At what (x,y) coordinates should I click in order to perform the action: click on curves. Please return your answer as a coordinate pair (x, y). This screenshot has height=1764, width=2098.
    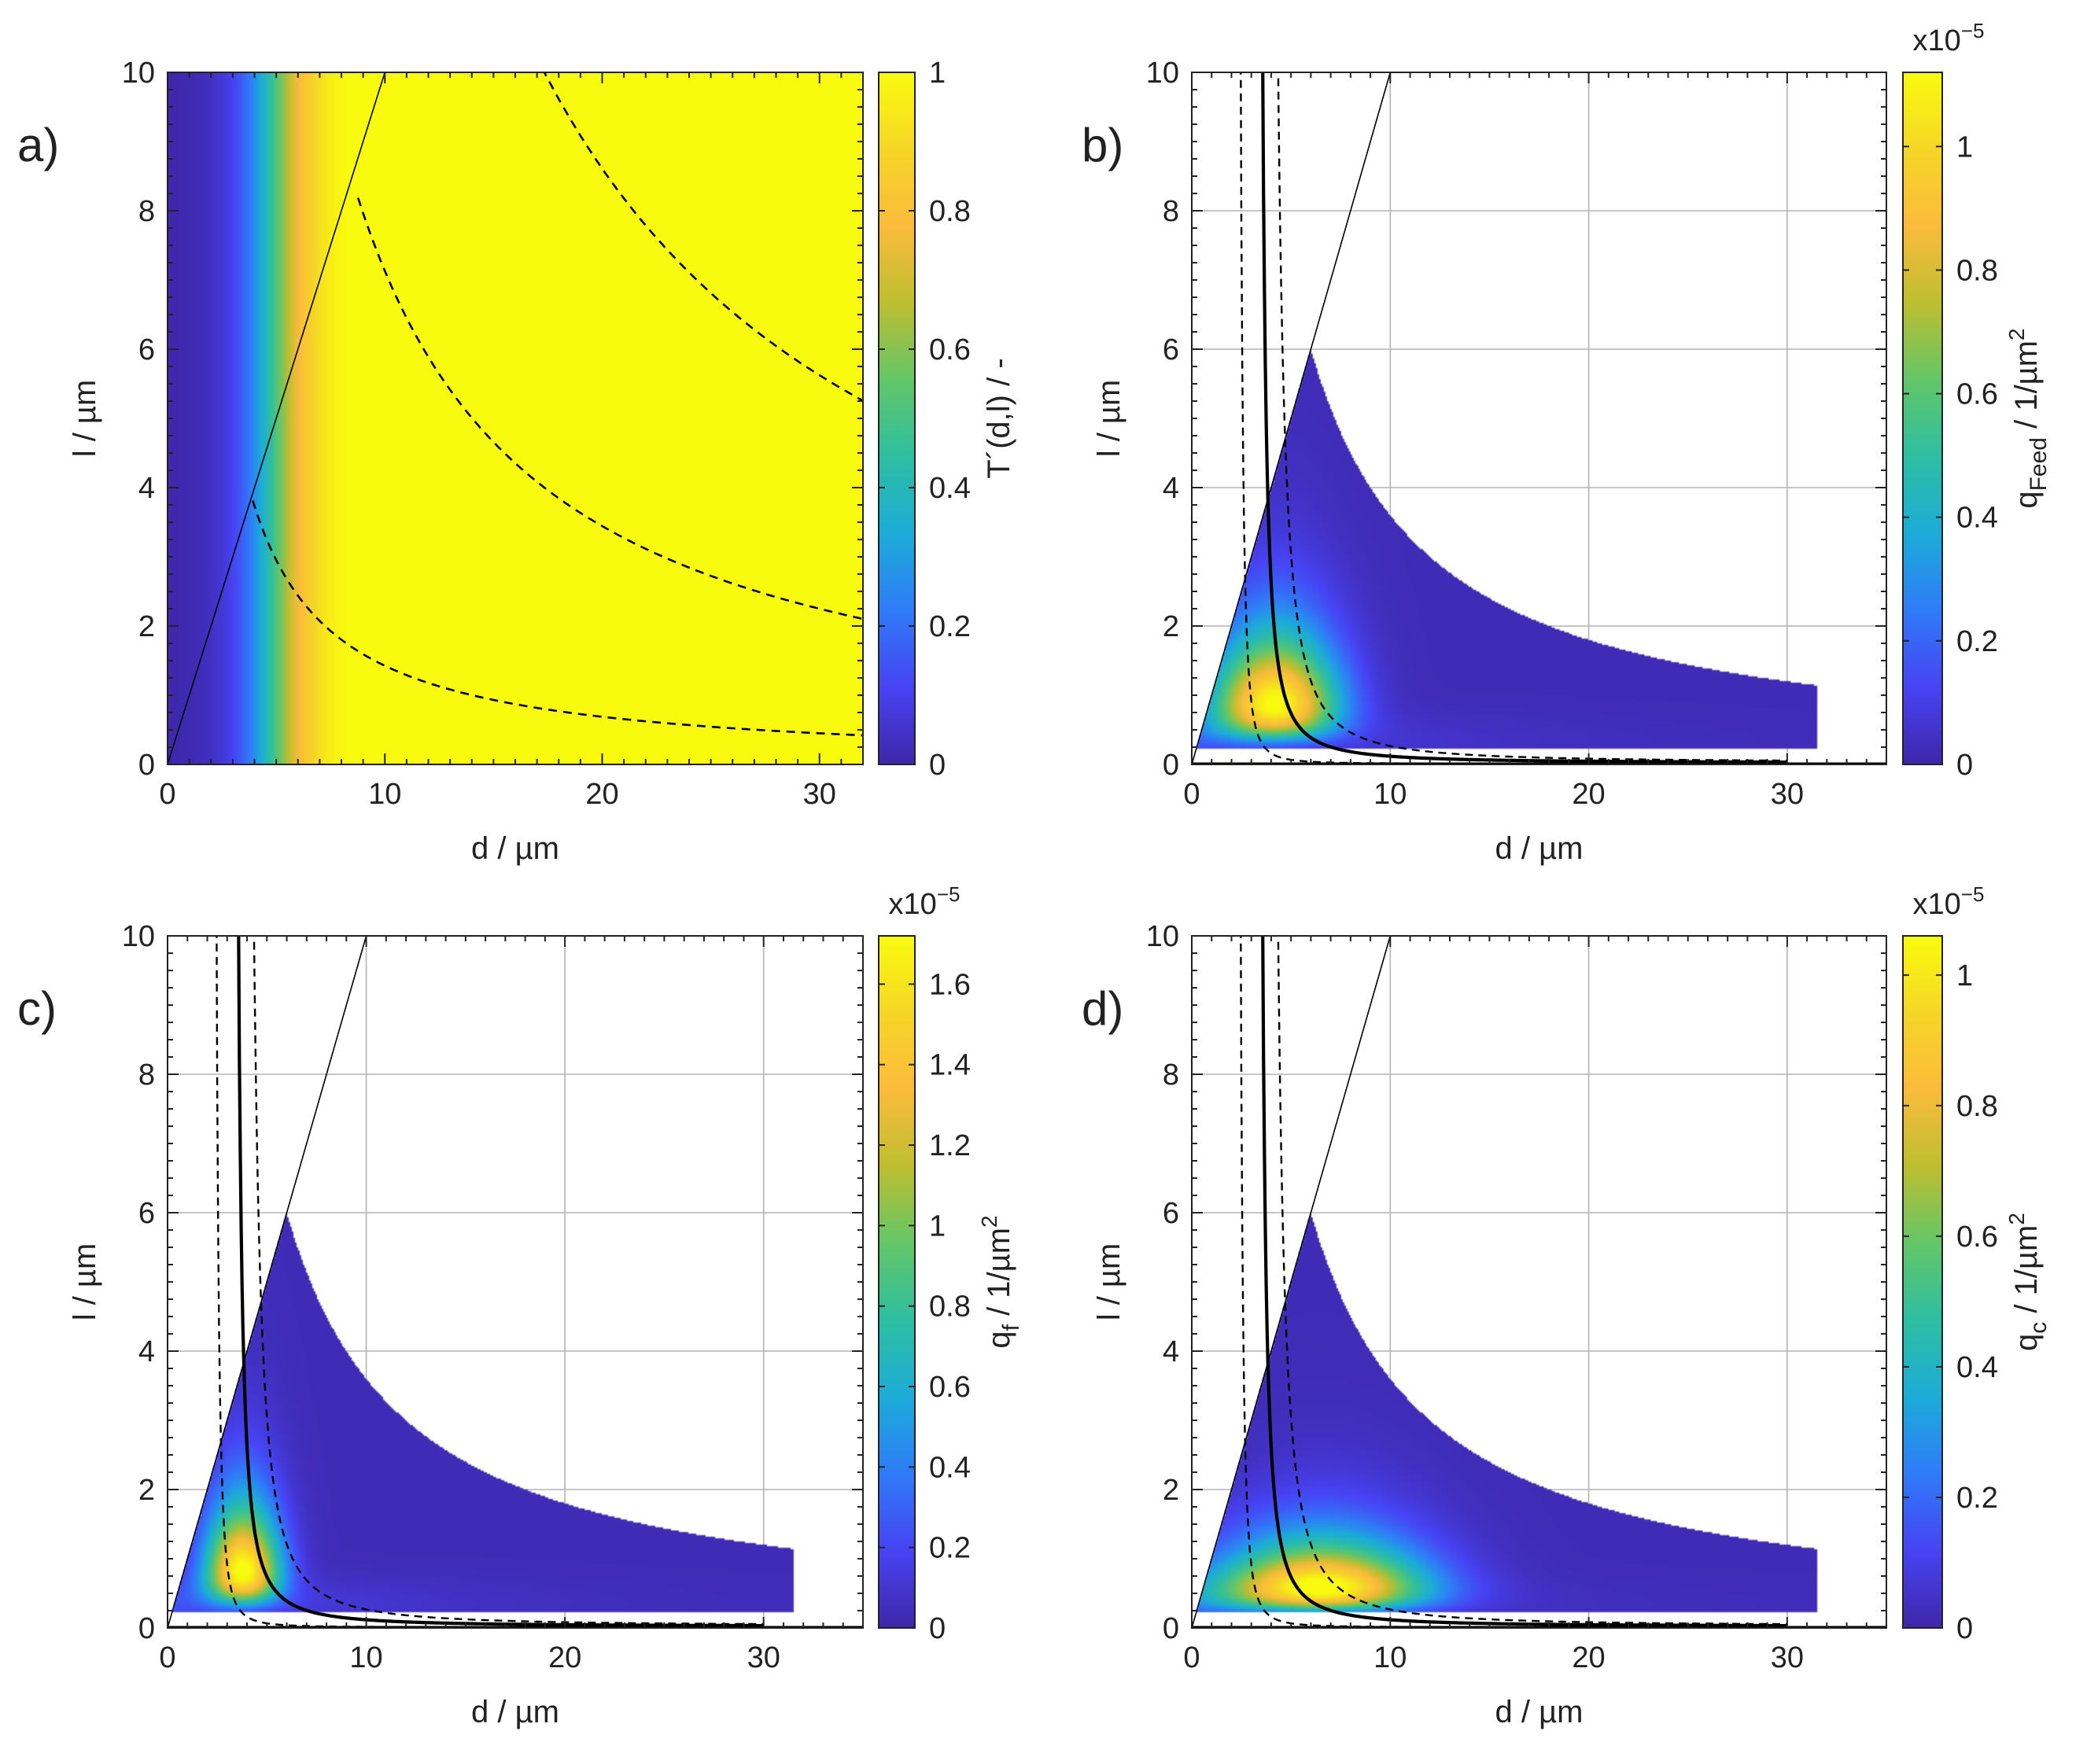
    Looking at the image, I should click on (515, 418).